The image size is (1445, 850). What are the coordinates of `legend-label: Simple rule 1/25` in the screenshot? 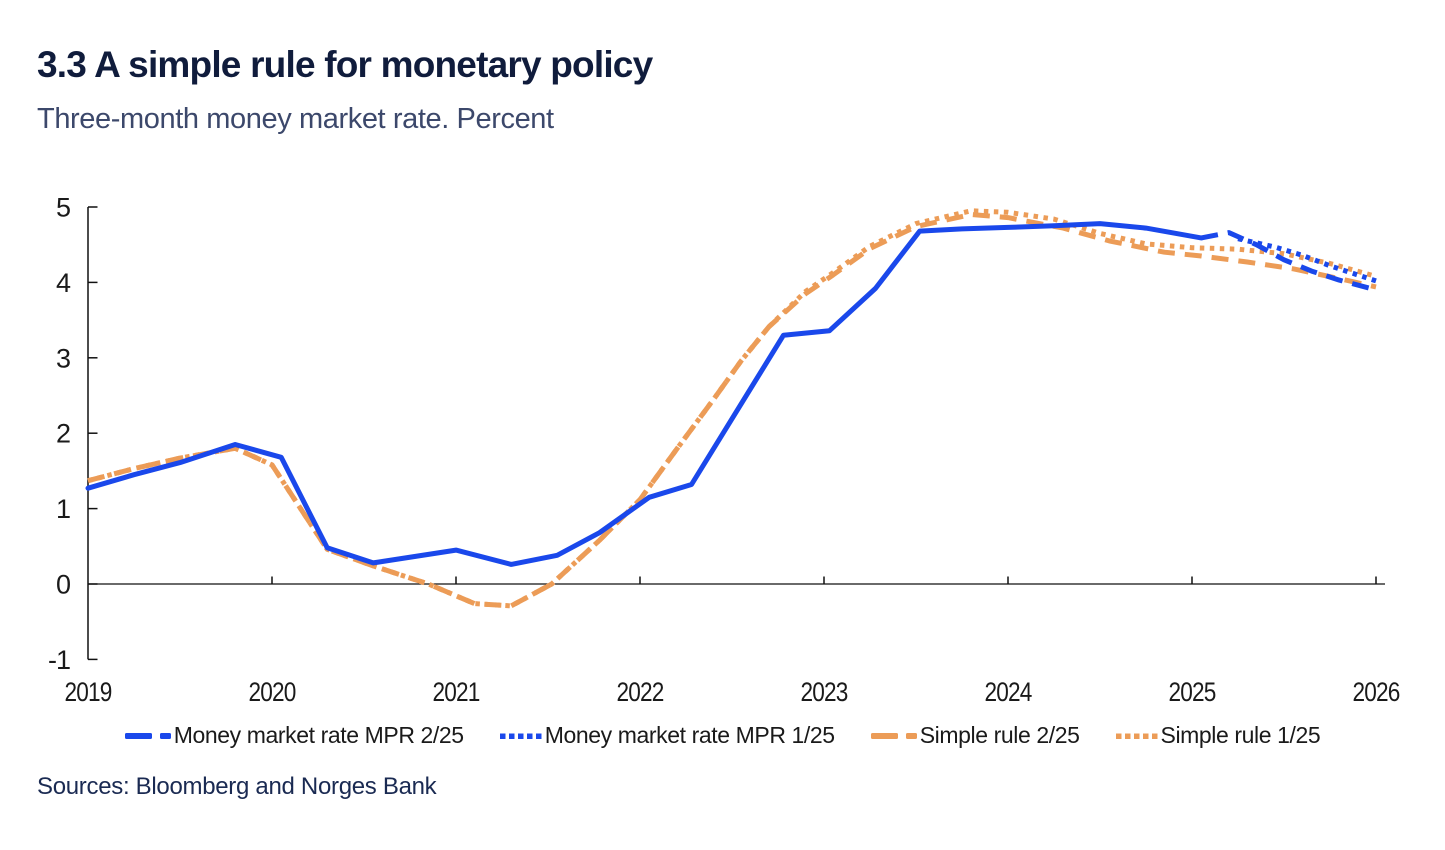 It's located at (1240, 735).